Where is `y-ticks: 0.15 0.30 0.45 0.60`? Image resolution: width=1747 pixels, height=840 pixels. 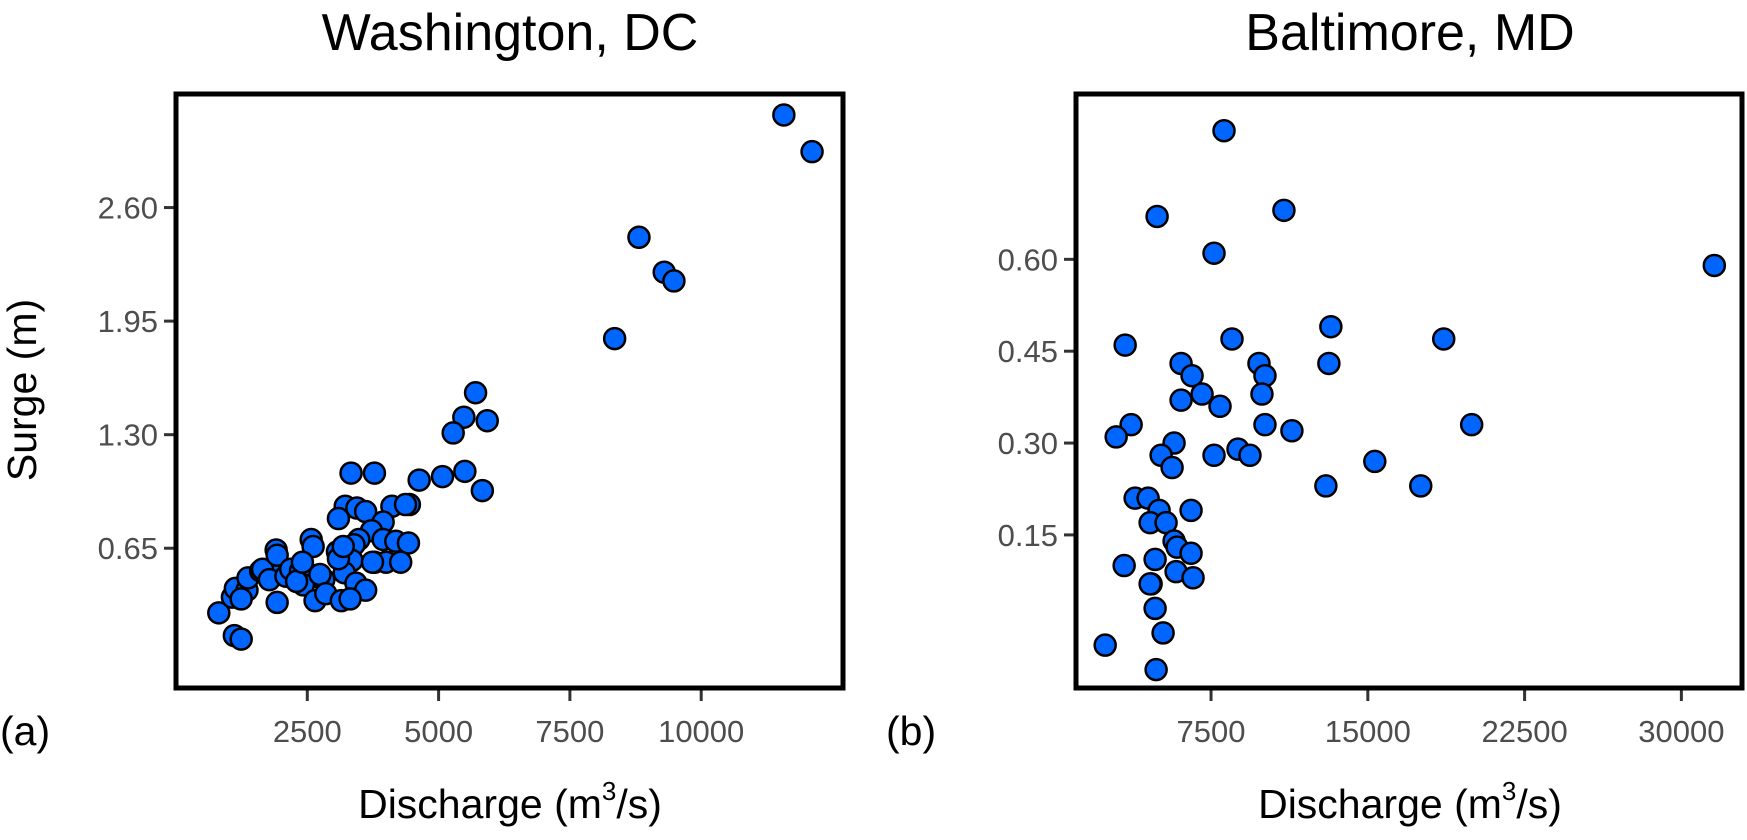
y-ticks: 0.15 0.30 0.45 0.60 is located at coordinates (1036, 397).